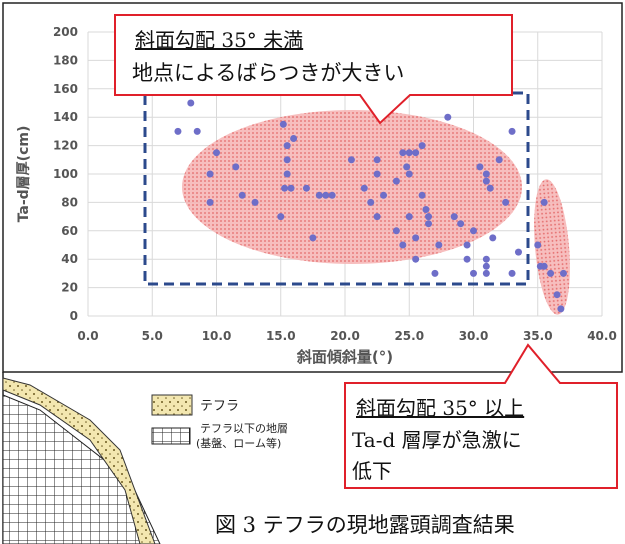 This screenshot has height=544, width=625. I want to click on x-tick-label: 0.0, so click(87, 336).